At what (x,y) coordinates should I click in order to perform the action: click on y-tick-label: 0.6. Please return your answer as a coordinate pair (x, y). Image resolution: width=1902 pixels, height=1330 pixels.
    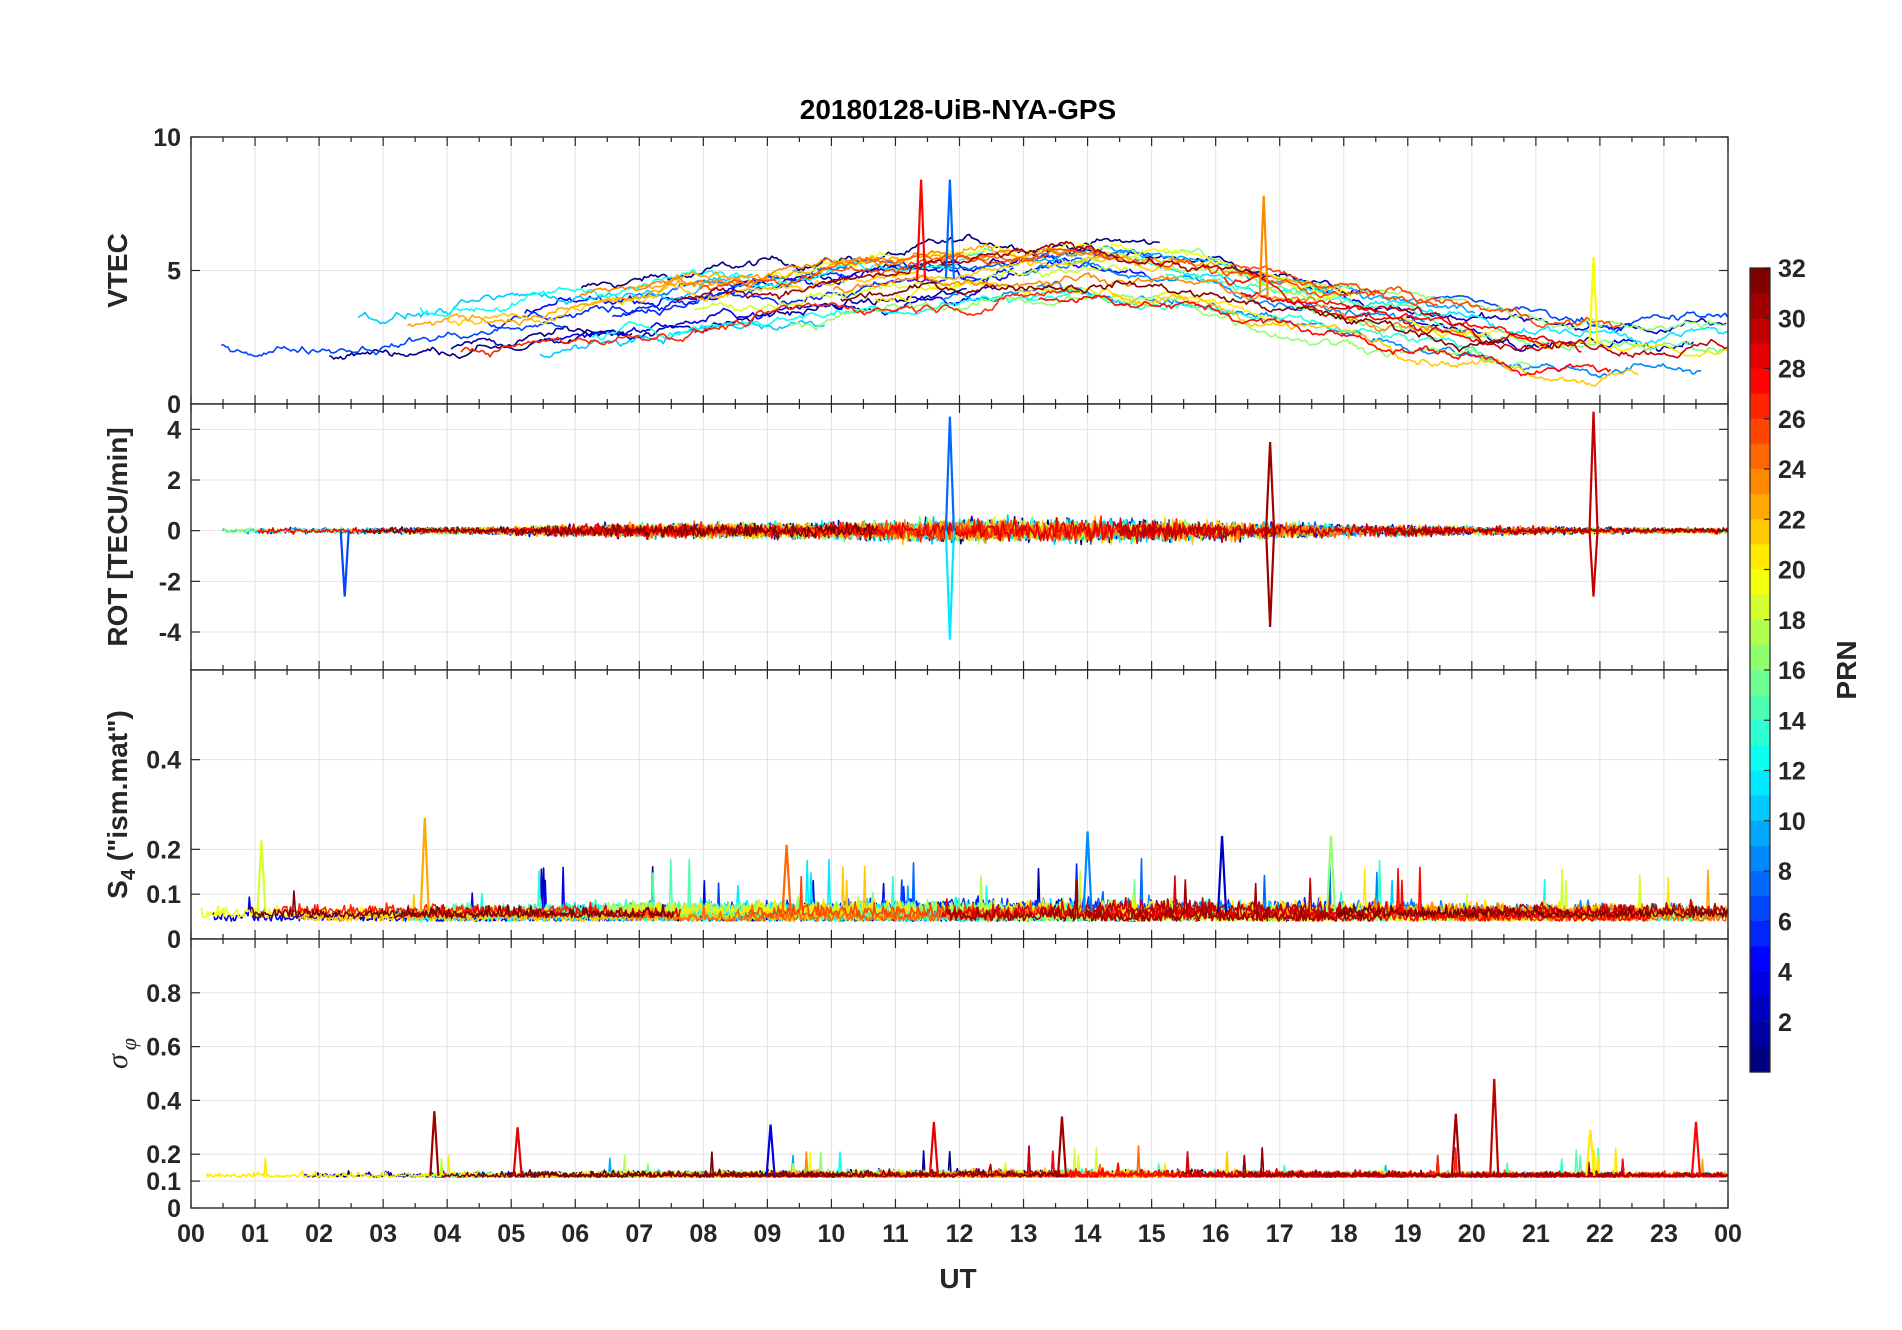
    Looking at the image, I should click on (163, 1048).